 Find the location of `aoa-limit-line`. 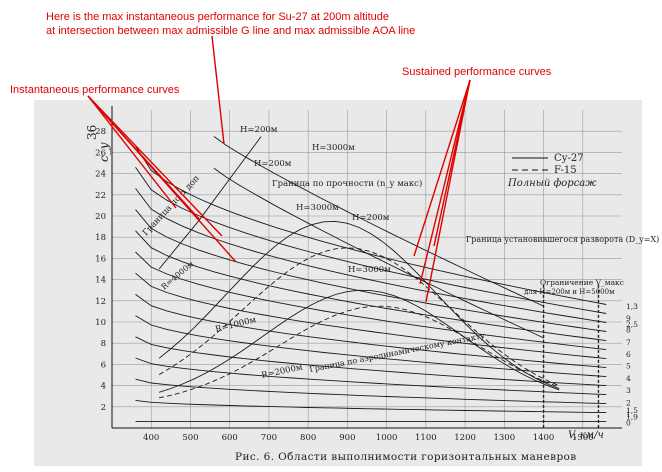

aoa-limit-line is located at coordinates (210, 203).